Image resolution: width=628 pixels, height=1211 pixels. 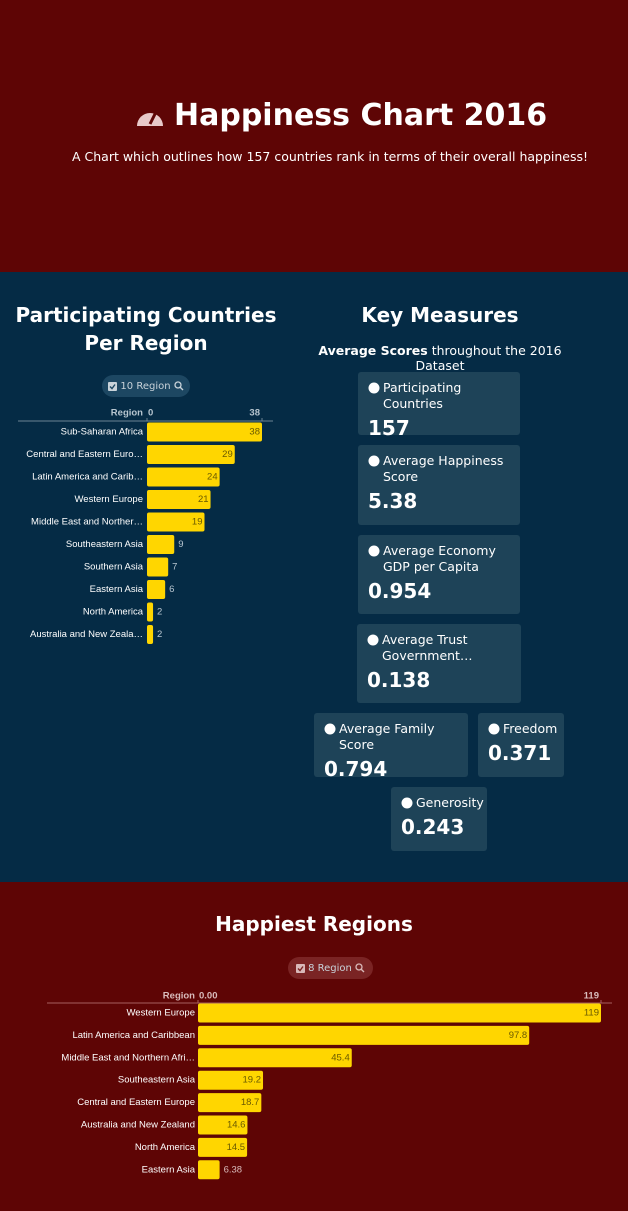 What do you see at coordinates (254, 413) in the screenshot?
I see `x-tick-label: 38` at bounding box center [254, 413].